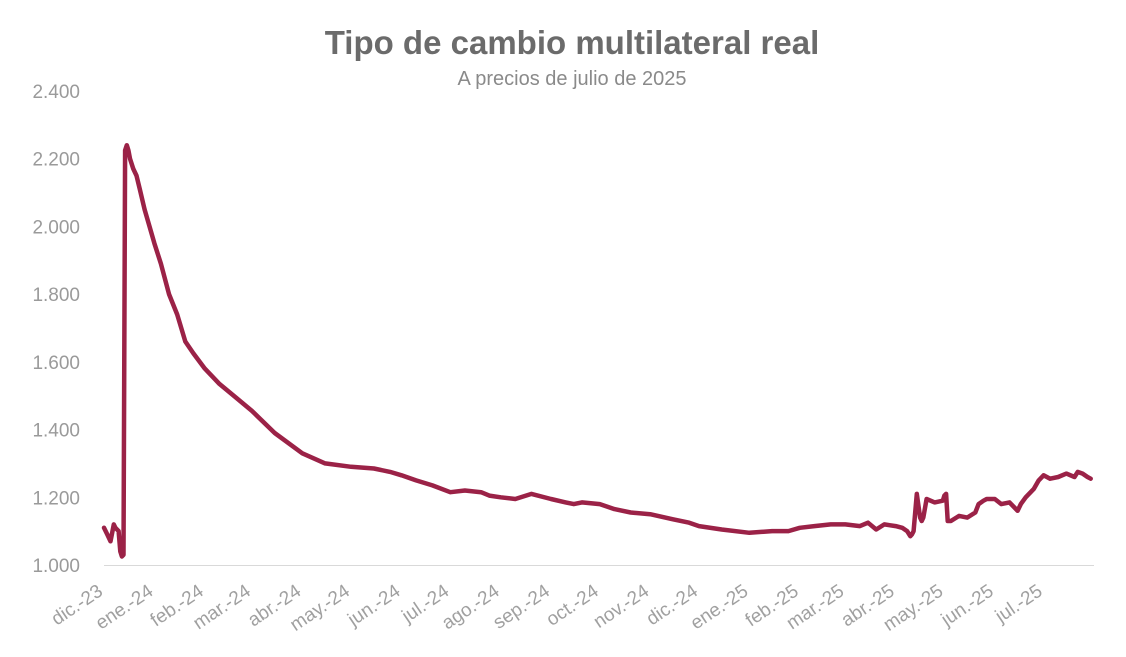  What do you see at coordinates (56, 227) in the screenshot?
I see `y-tick-label: 2.000` at bounding box center [56, 227].